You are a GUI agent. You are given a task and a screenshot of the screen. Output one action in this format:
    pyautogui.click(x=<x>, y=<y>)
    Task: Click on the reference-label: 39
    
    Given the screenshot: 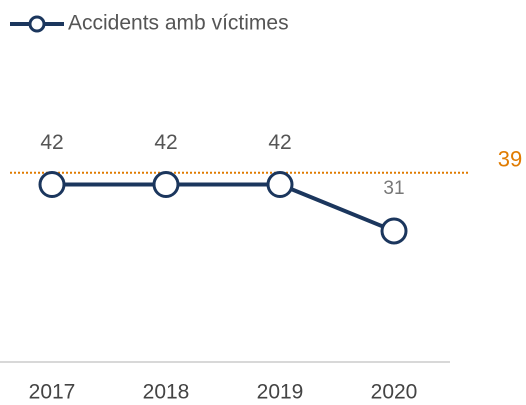 What is the action you would take?
    pyautogui.click(x=510, y=159)
    